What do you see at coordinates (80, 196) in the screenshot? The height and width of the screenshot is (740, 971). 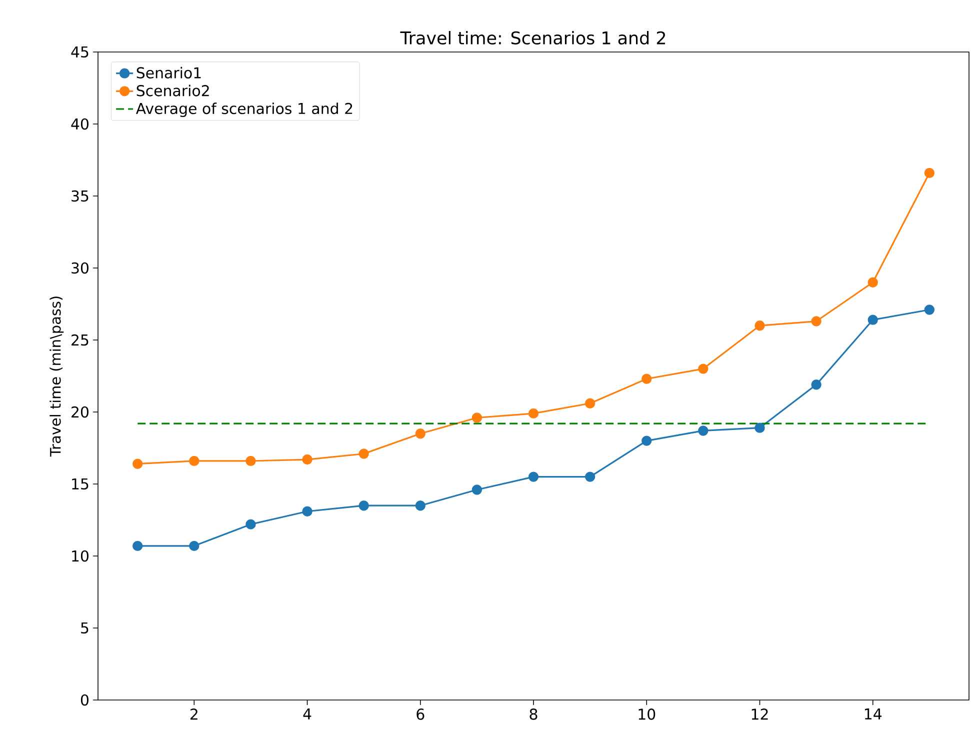 I see `y-tick-label: 35` at bounding box center [80, 196].